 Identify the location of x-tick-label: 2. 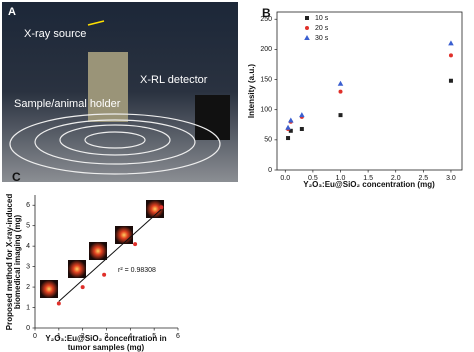
(83, 336).